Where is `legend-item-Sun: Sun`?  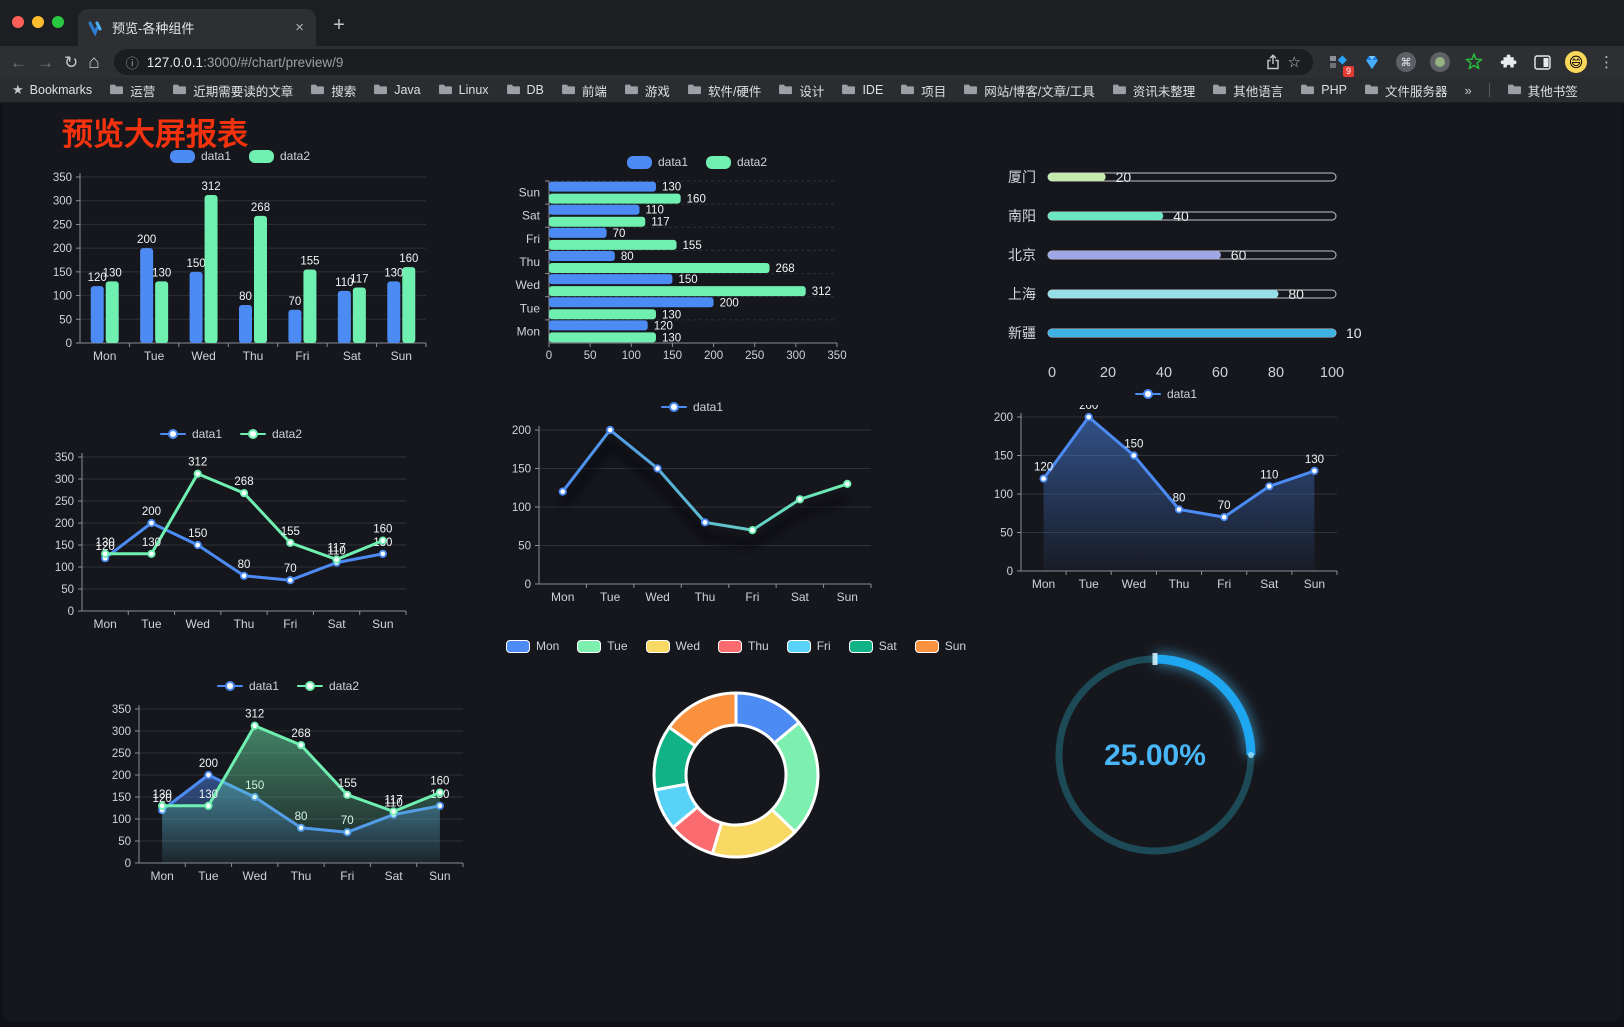
legend-item-Sun: Sun is located at coordinates (940, 646).